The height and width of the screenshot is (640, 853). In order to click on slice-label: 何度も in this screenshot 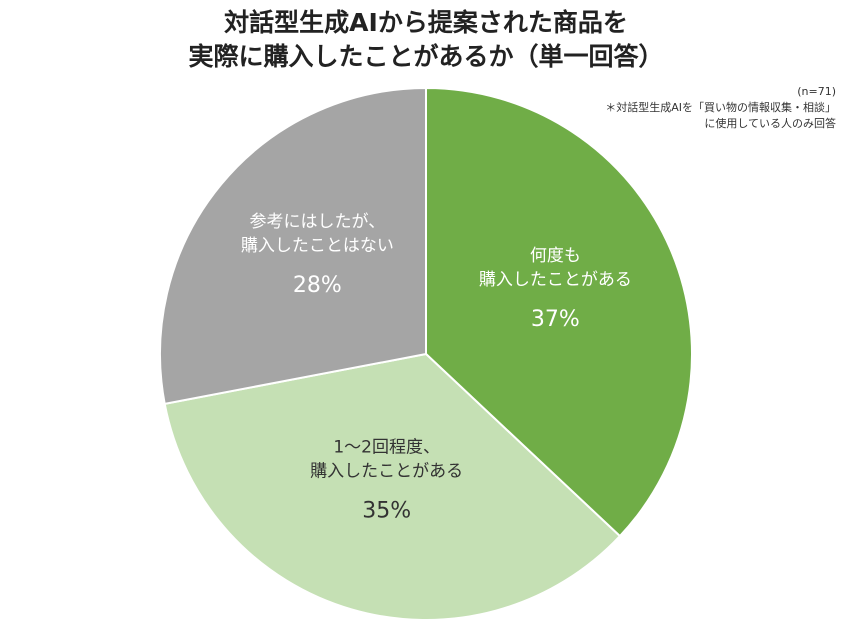, I will do `click(555, 256)`.